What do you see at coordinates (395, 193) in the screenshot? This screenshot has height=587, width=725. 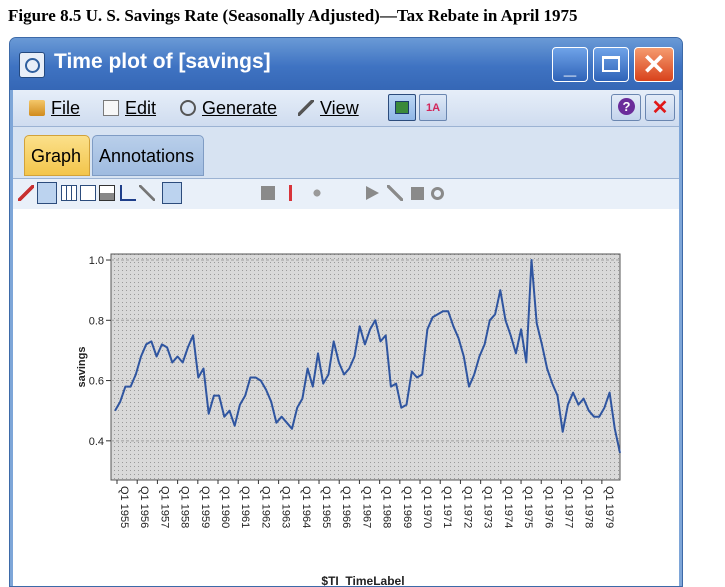 I see `diagonal-icon` at bounding box center [395, 193].